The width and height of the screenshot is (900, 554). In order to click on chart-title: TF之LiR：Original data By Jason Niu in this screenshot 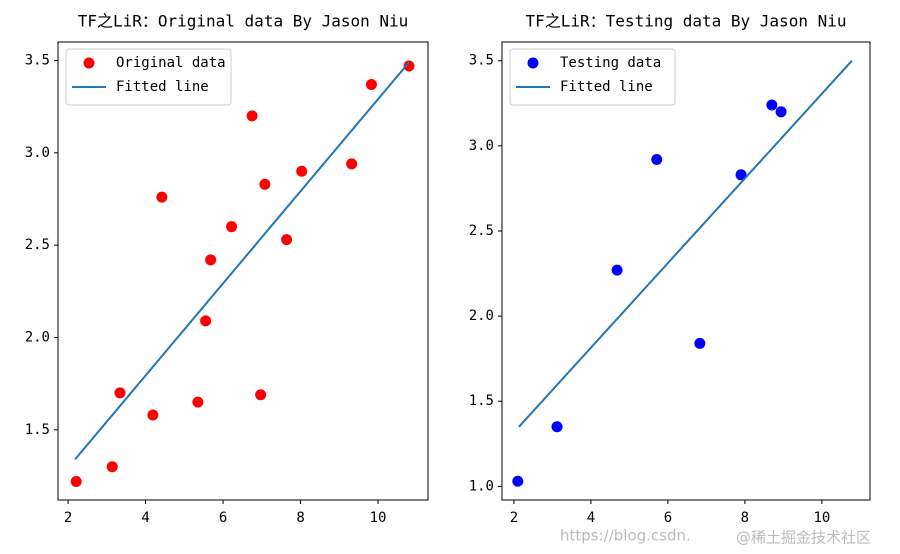, I will do `click(243, 21)`.